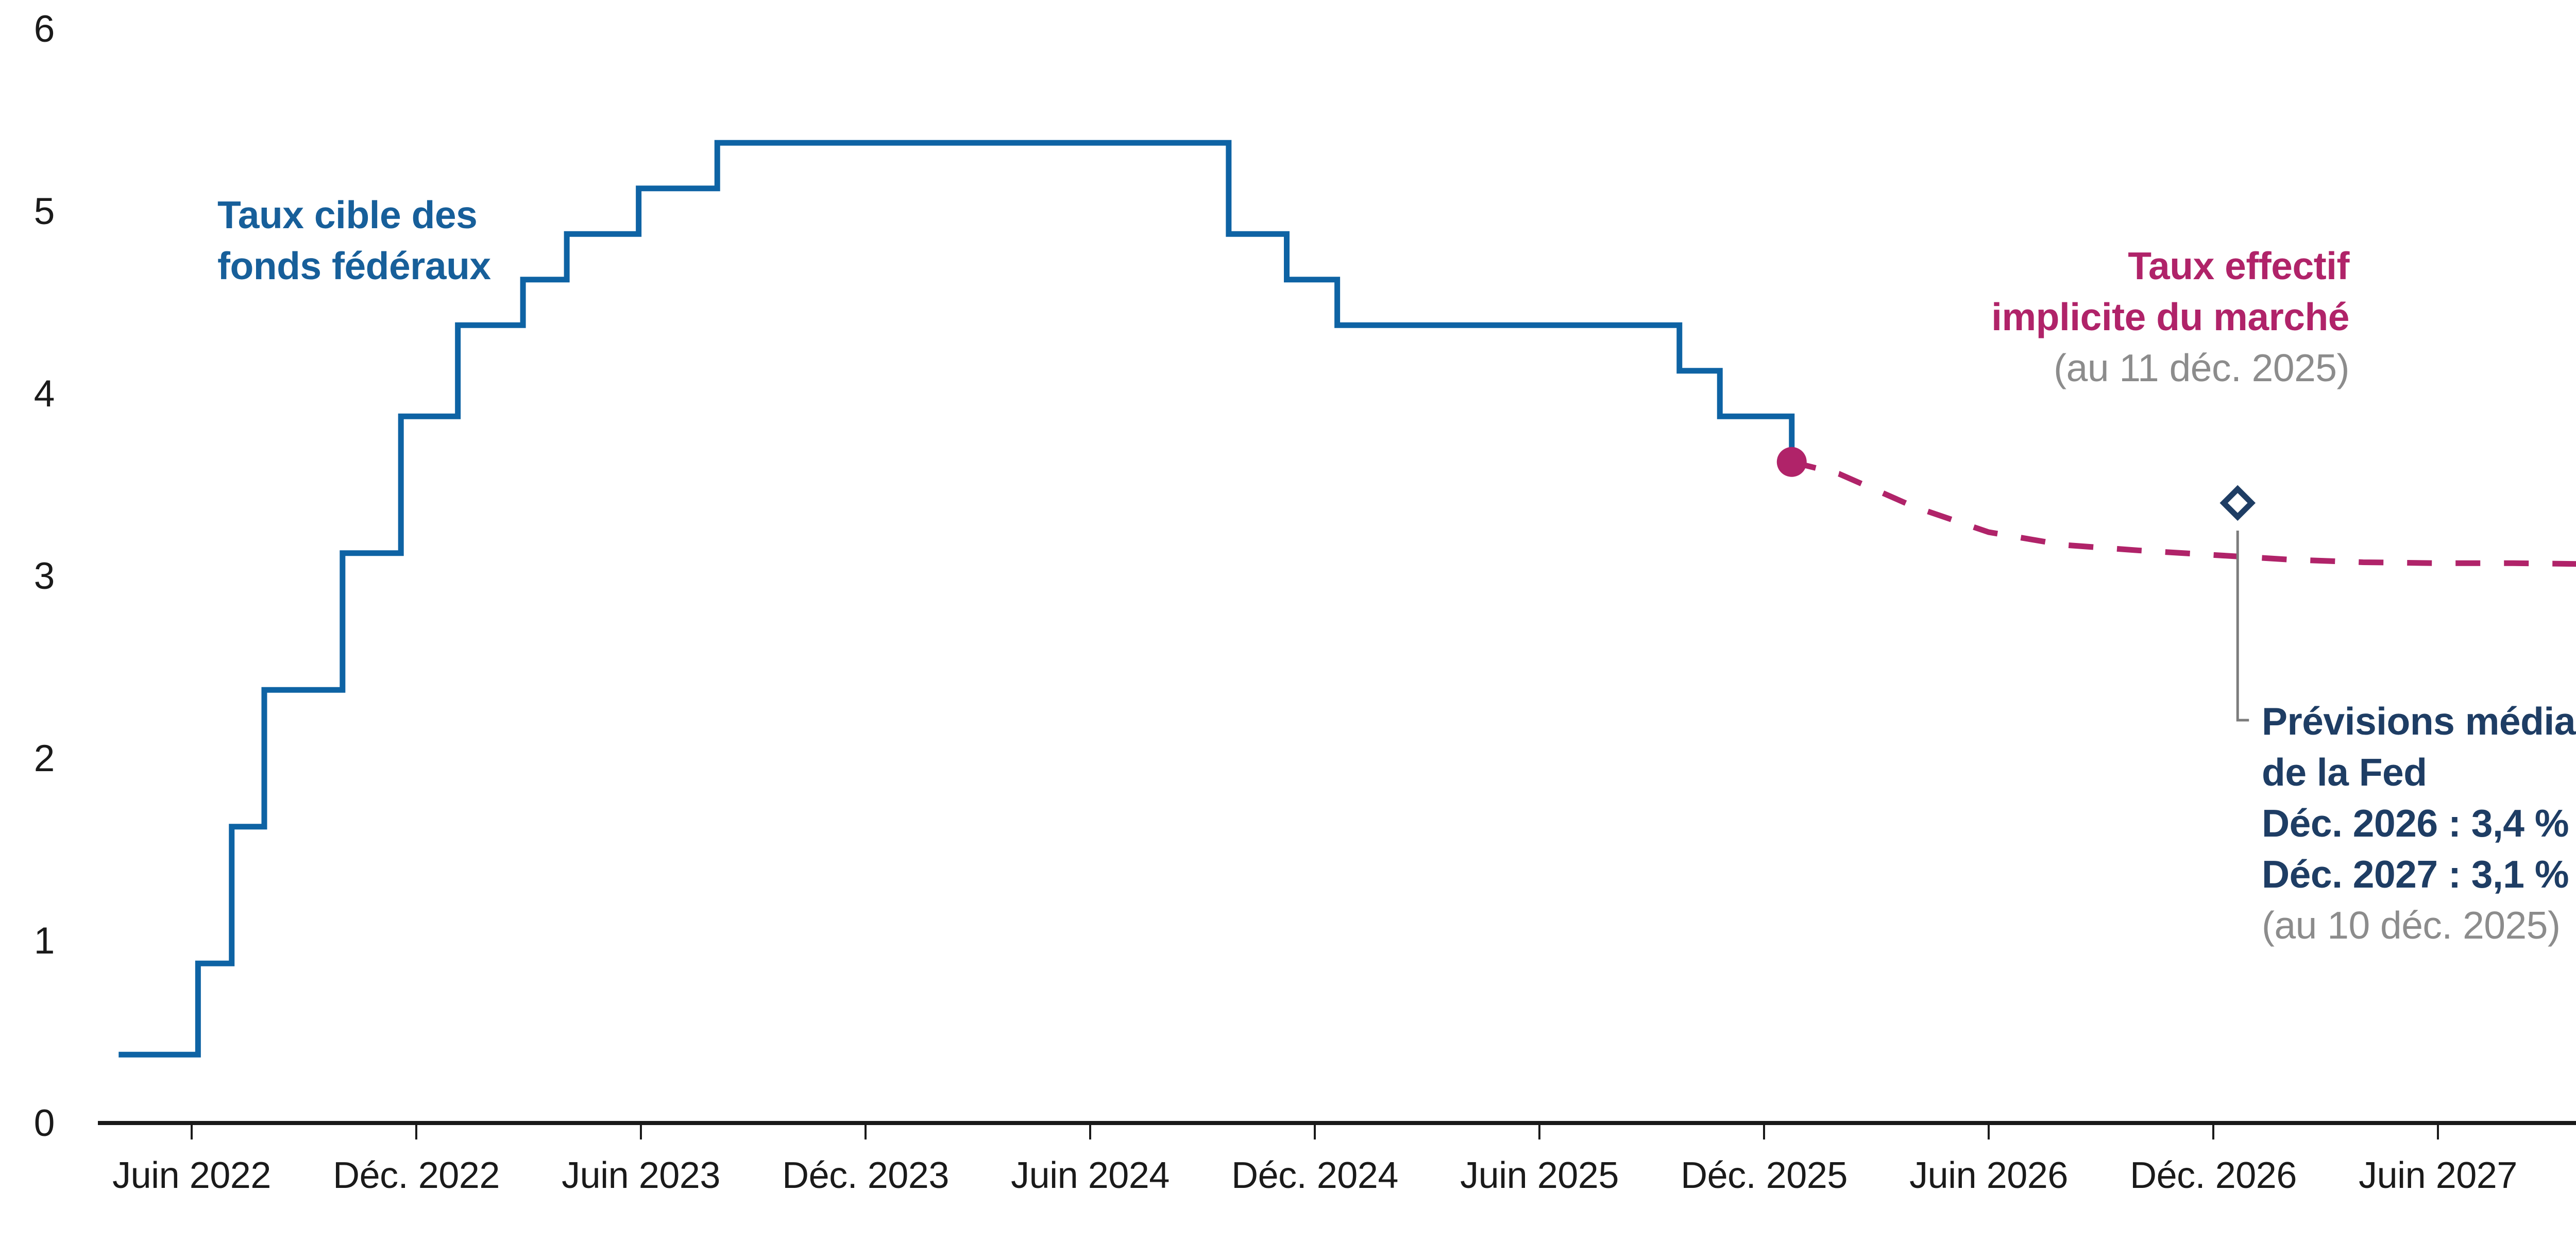  I want to click on fed-median-forecast-value-2027: Déc. 2027 : 3,1 %, so click(2415, 874).